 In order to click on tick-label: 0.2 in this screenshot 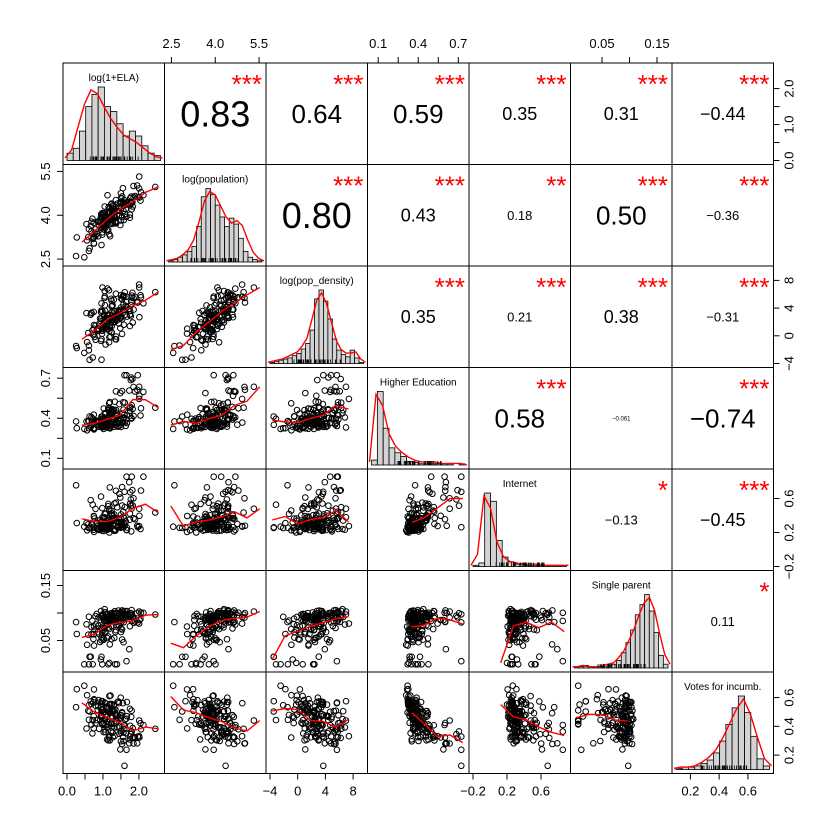, I will do `click(690, 791)`.